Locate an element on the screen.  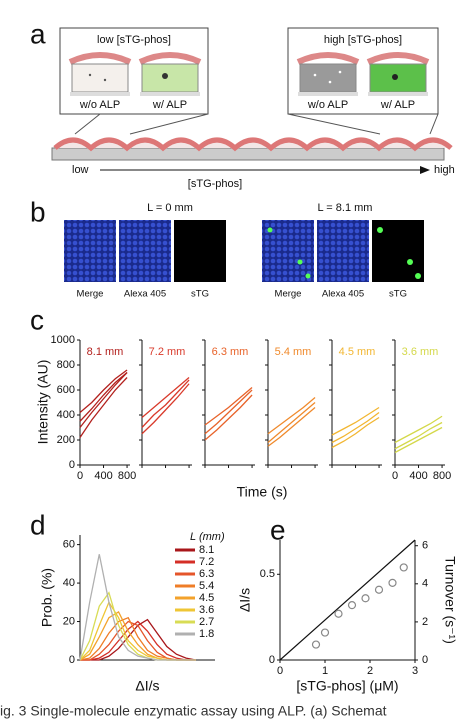
panel-label: e is located at coordinates (278, 529).